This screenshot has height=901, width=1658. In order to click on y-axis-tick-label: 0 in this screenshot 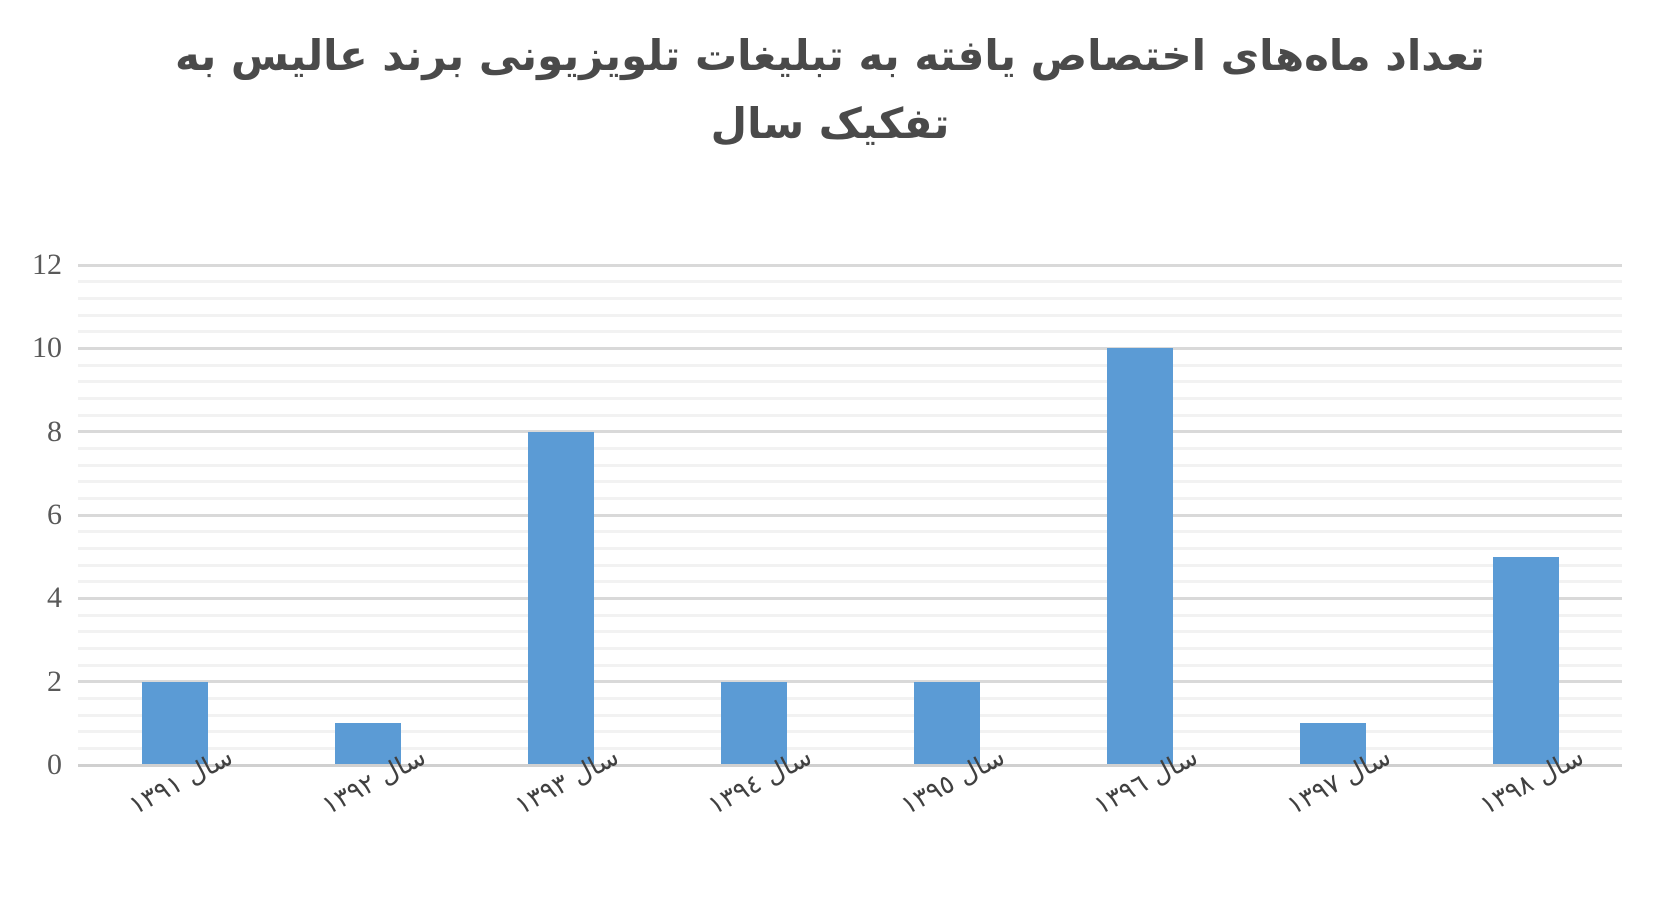, I will do `click(54, 764)`.